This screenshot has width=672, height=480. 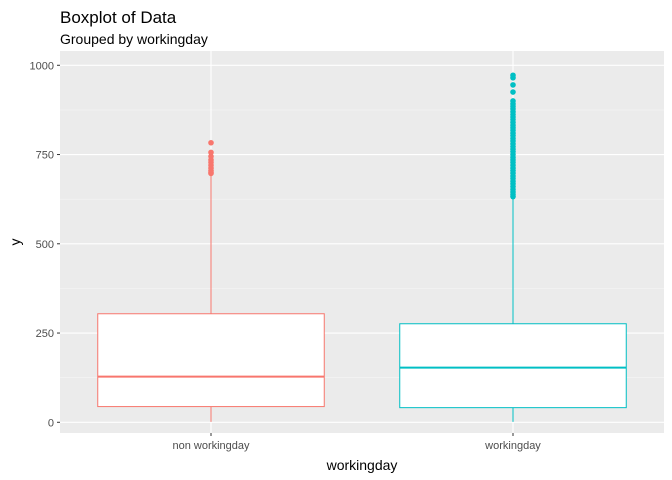 What do you see at coordinates (15, 242) in the screenshot?
I see `y-axis-title: y` at bounding box center [15, 242].